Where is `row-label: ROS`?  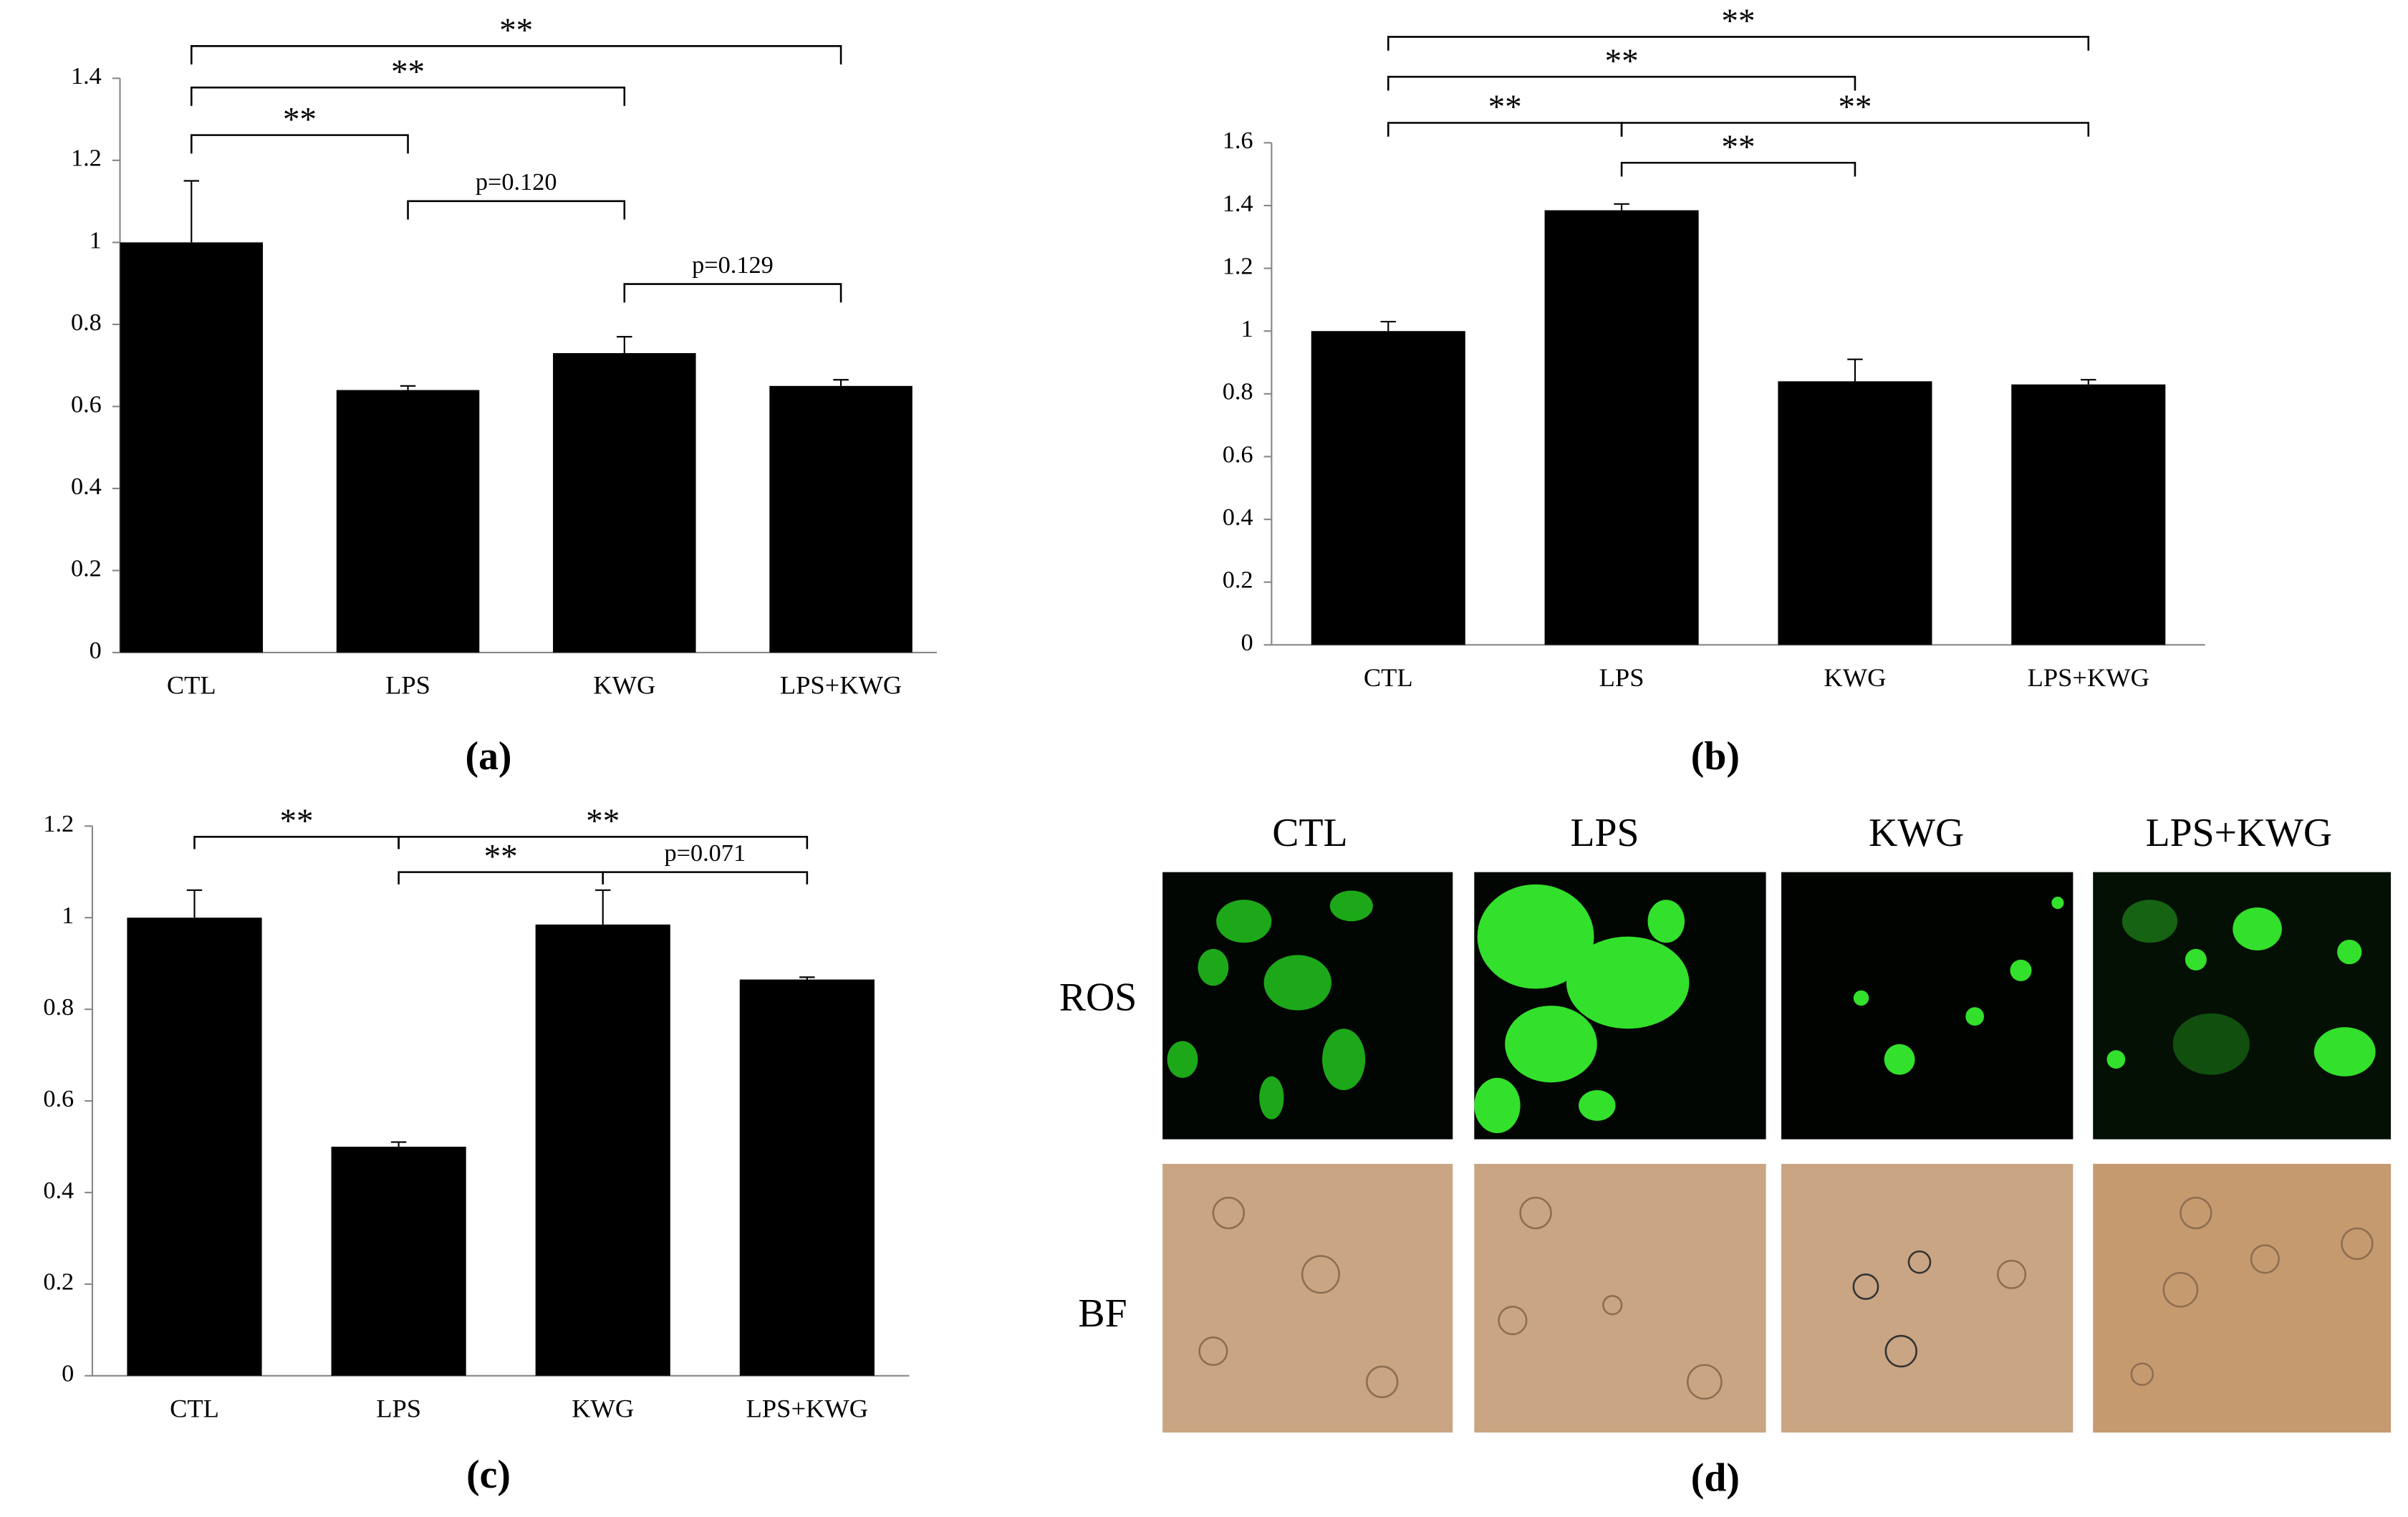
row-label: ROS is located at coordinates (1098, 998).